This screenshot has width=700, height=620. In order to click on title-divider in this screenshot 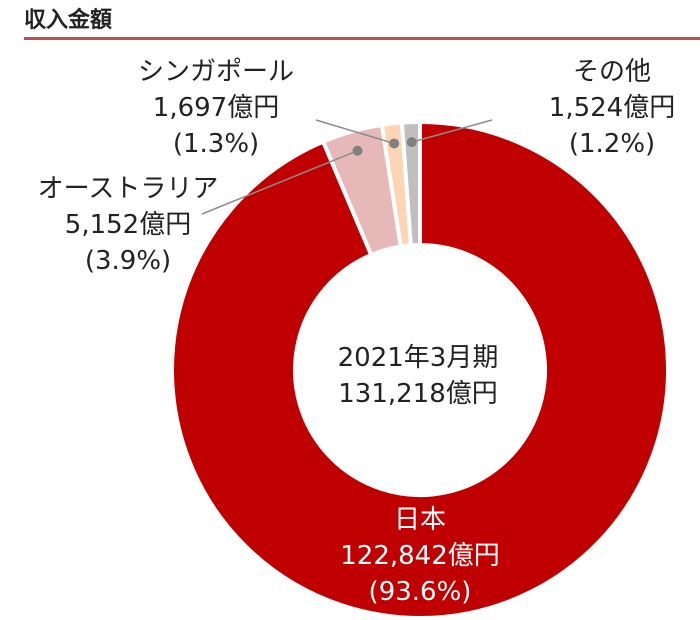, I will do `click(362, 38)`.